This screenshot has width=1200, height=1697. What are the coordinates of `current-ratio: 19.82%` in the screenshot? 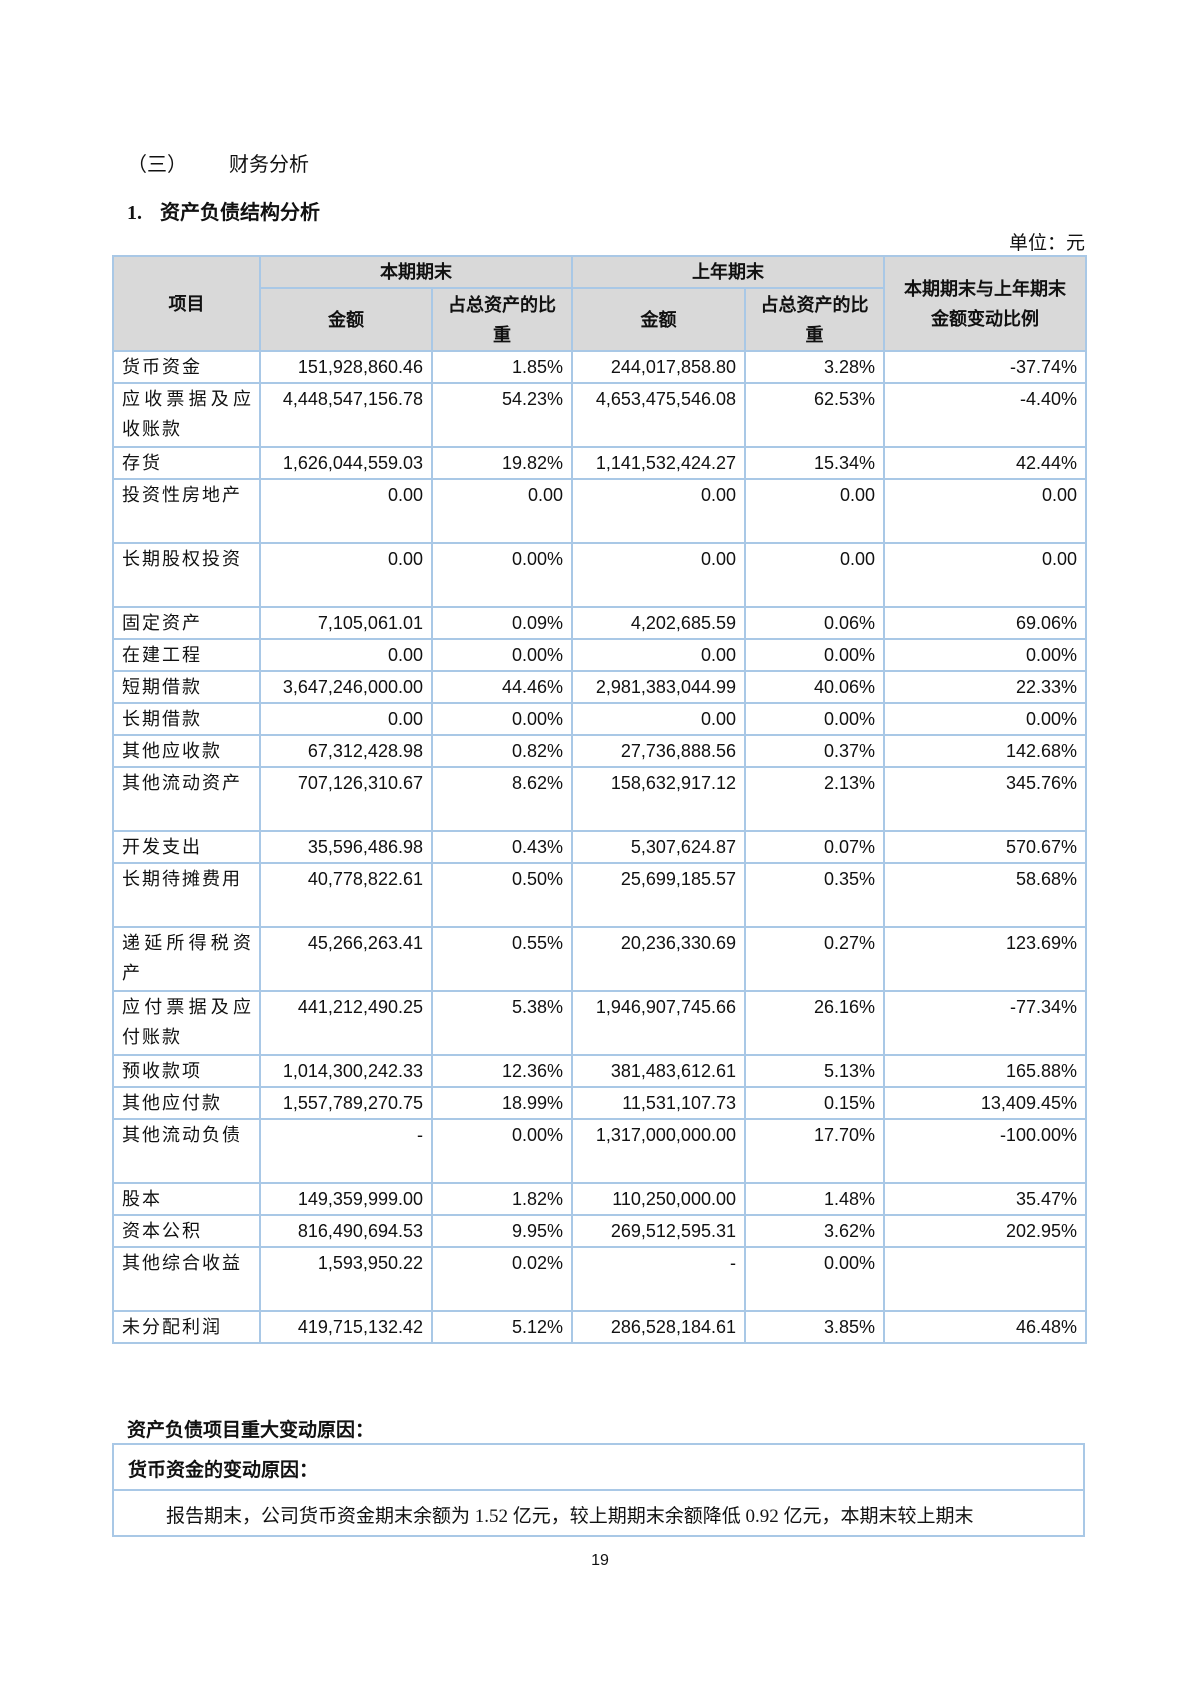 It's located at (502, 463).